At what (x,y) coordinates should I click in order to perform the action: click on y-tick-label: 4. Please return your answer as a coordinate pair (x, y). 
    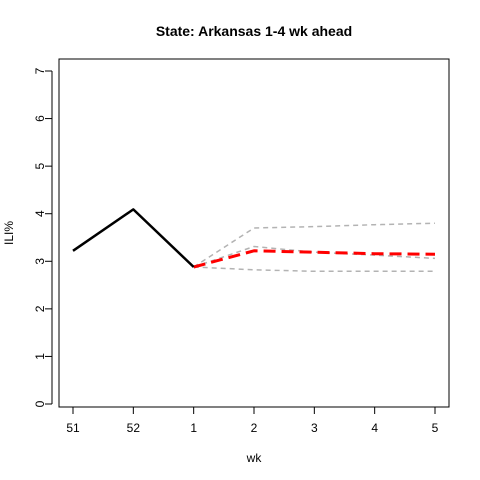
    Looking at the image, I should click on (40, 213).